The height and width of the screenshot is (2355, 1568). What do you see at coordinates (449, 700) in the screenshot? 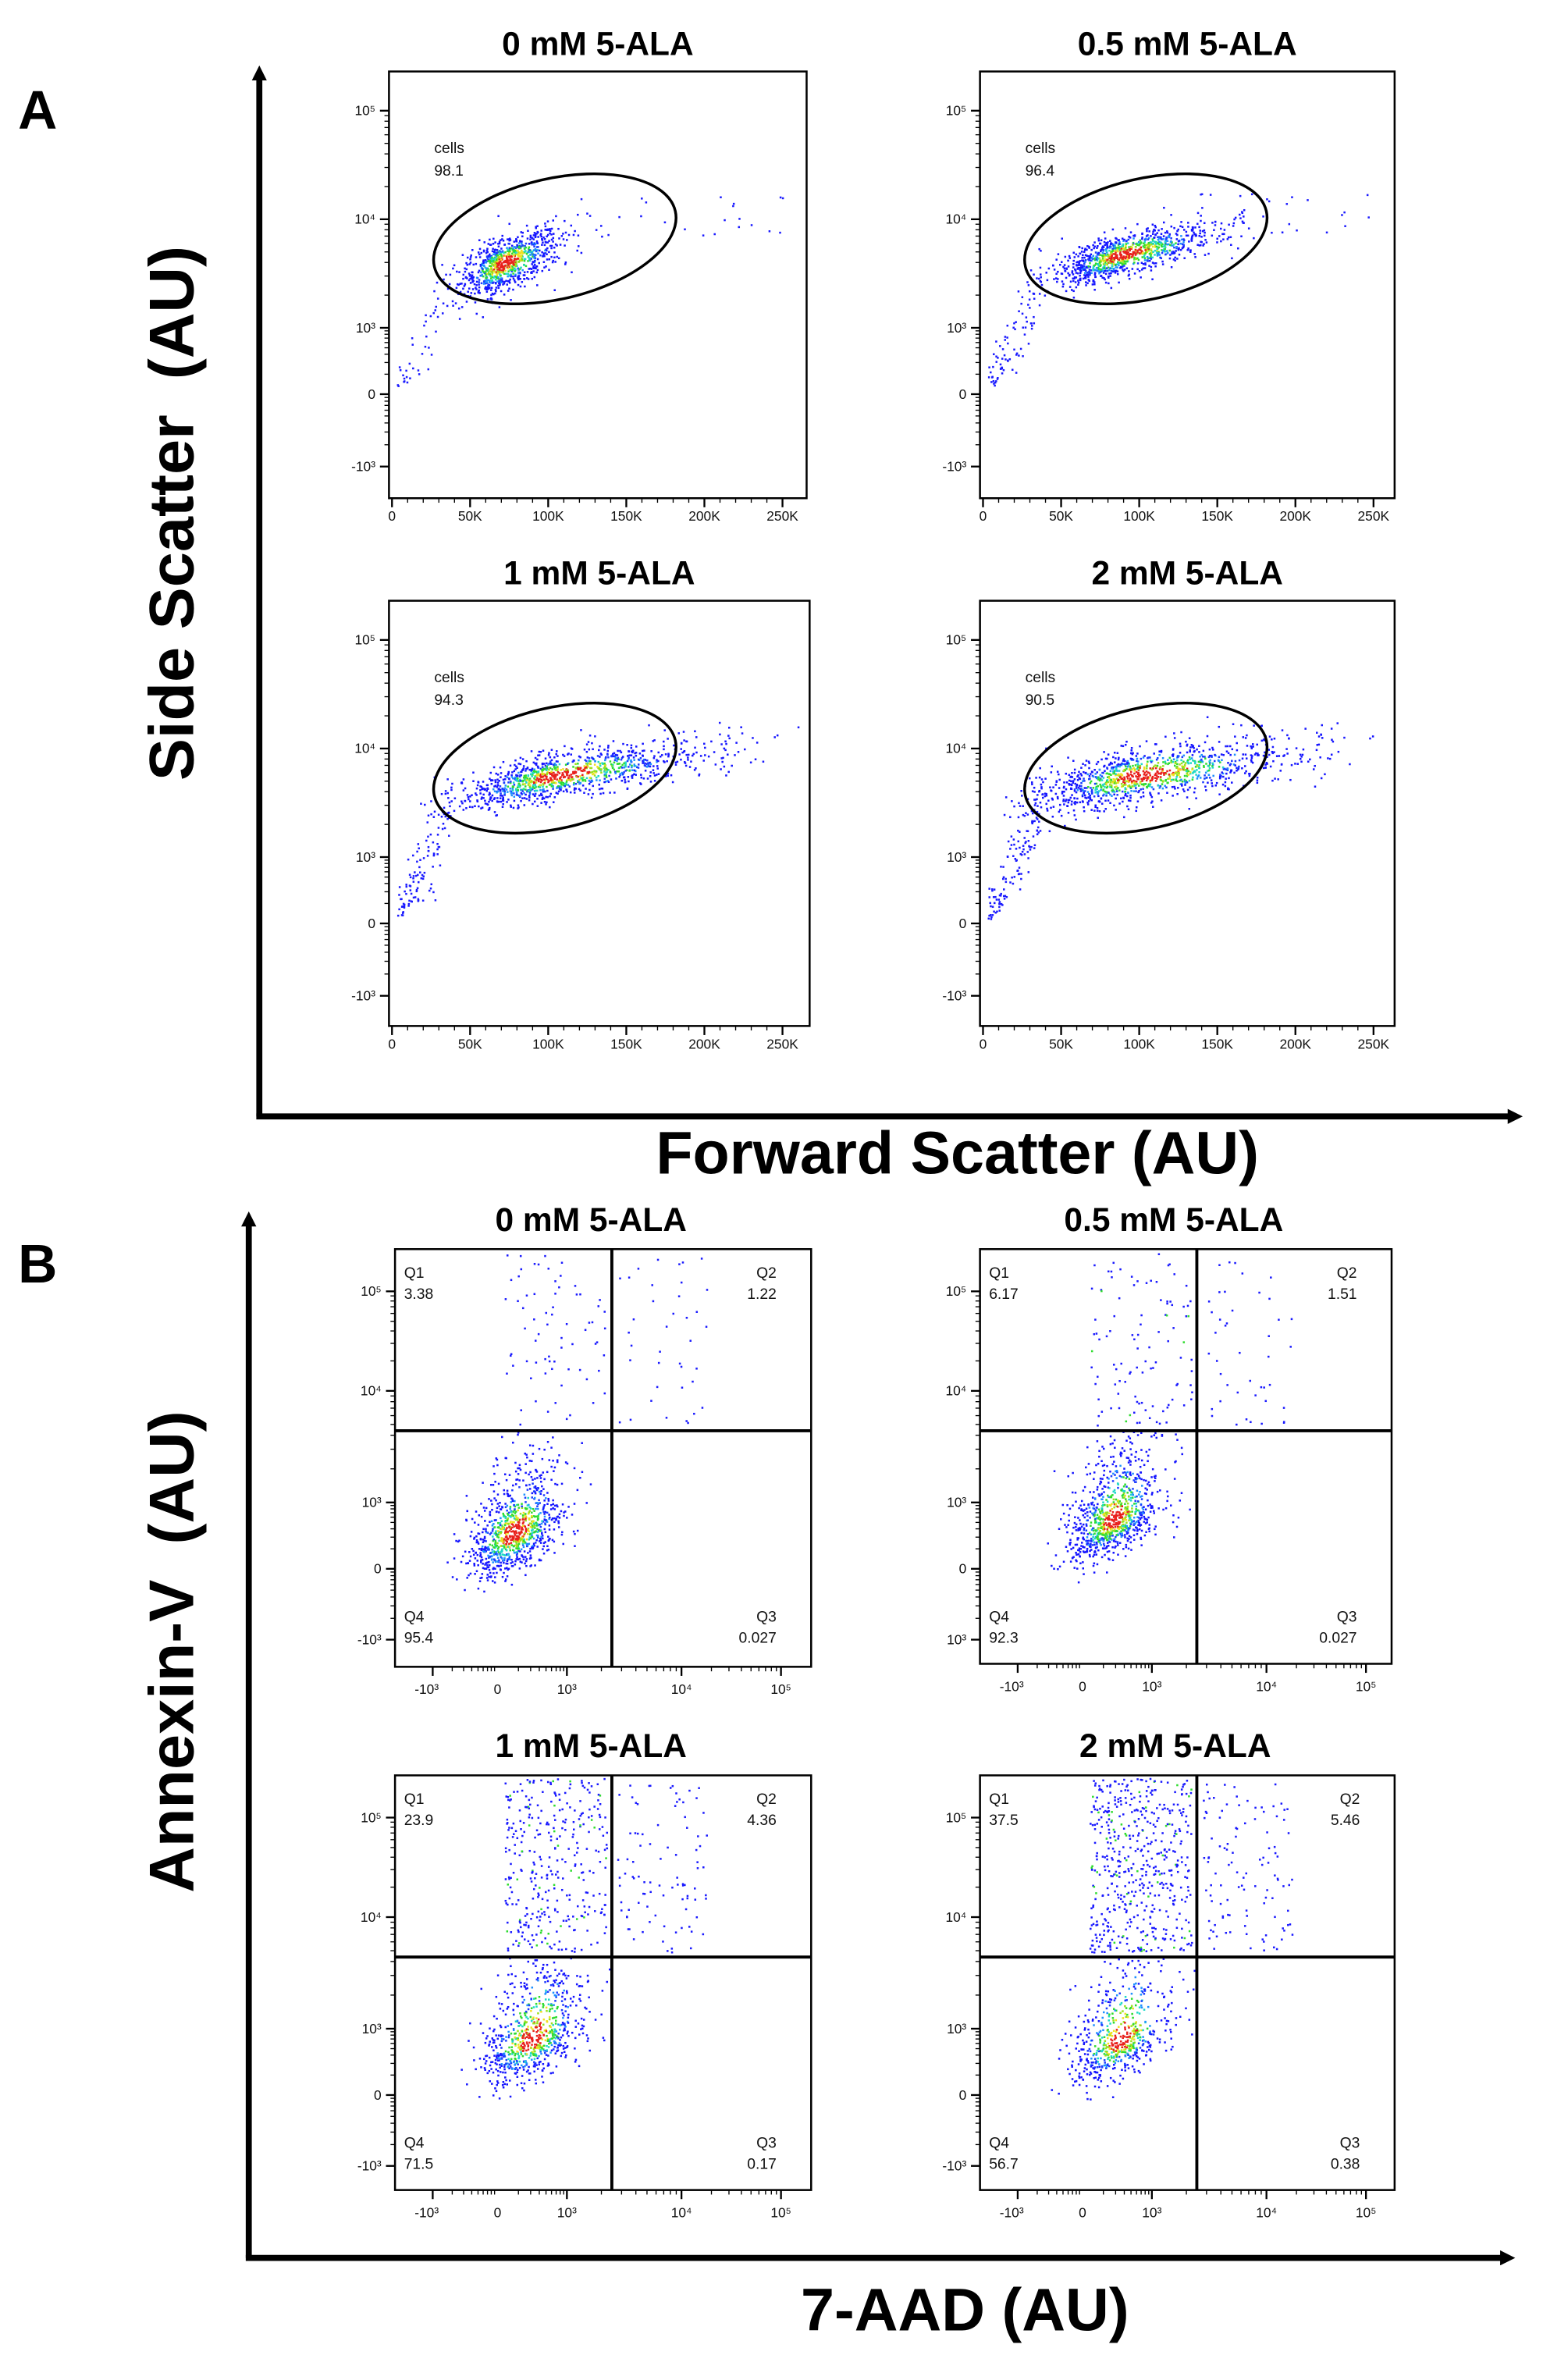
I see `gate-percentage: 94.3` at bounding box center [449, 700].